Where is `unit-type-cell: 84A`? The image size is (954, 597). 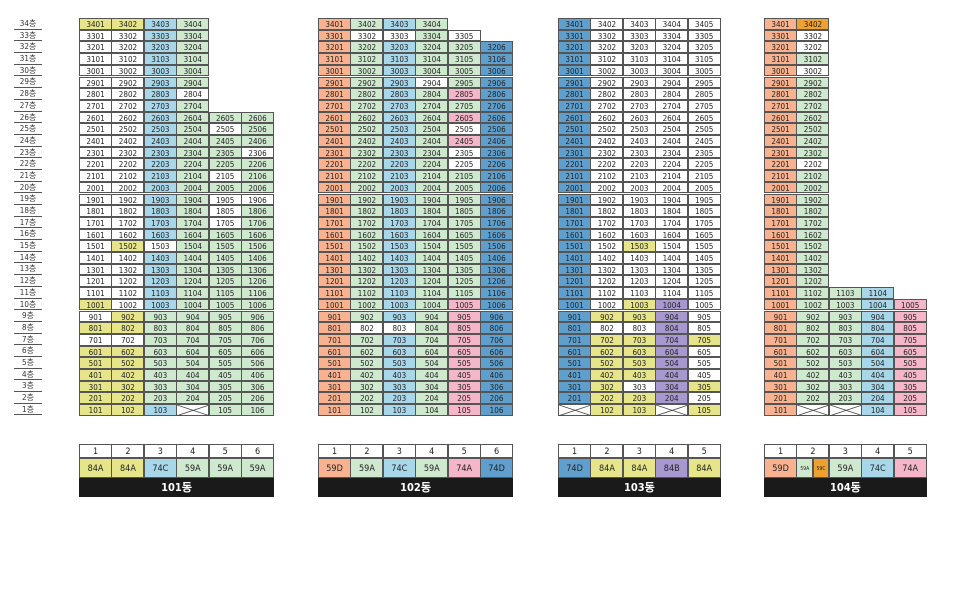 unit-type-cell: 84A is located at coordinates (639, 467).